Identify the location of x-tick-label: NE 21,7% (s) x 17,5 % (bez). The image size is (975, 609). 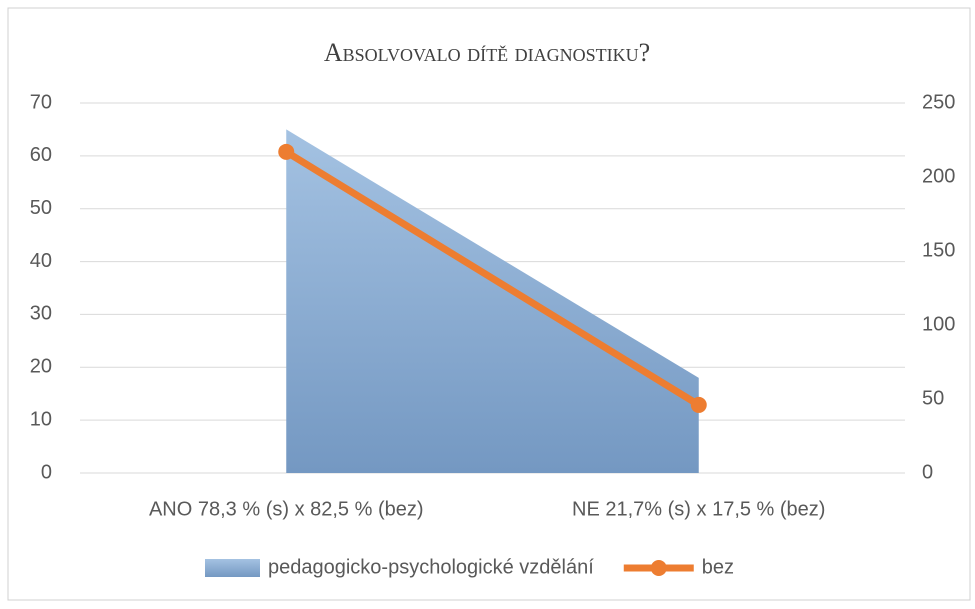
(698, 509).